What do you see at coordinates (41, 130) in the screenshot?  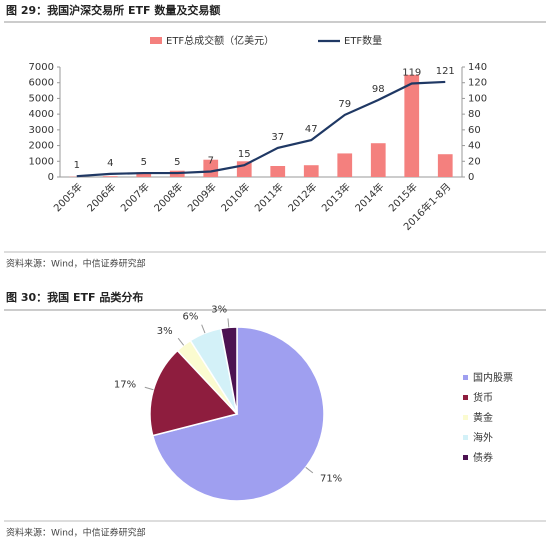 I see `y-tick-label: 3000` at bounding box center [41, 130].